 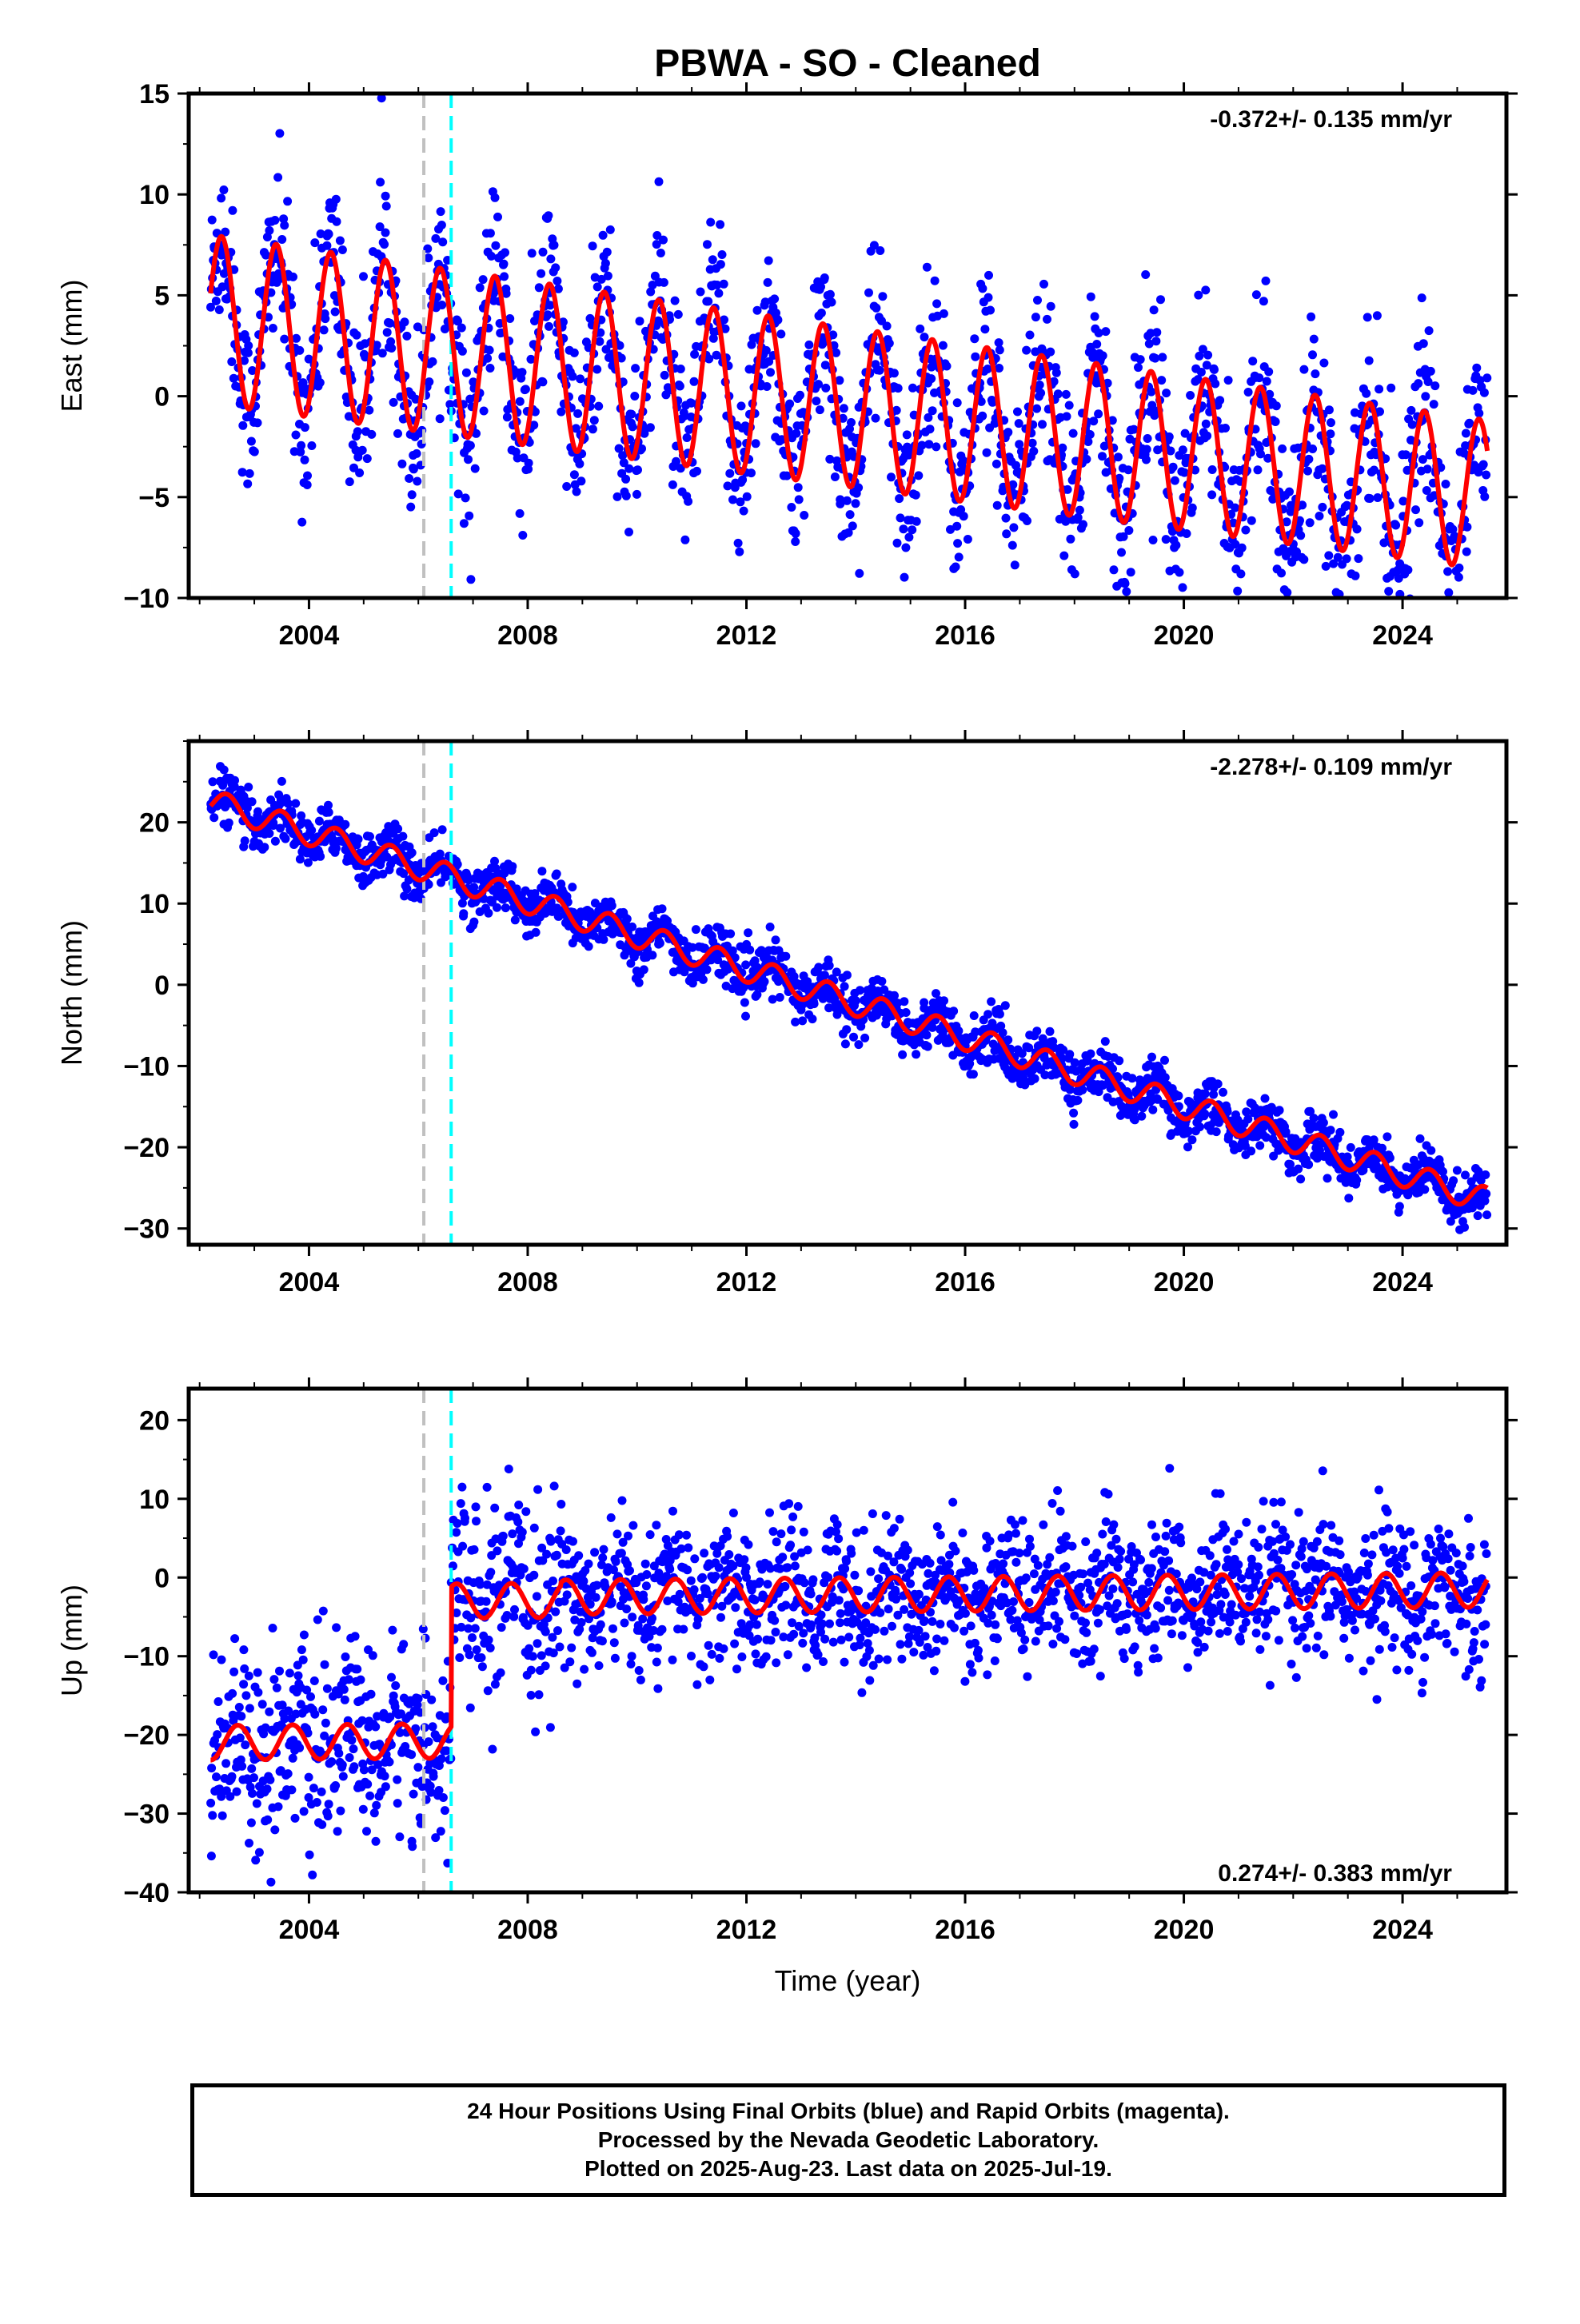 What do you see at coordinates (1184, 635) in the screenshot?
I see `x-tick-label: 2020` at bounding box center [1184, 635].